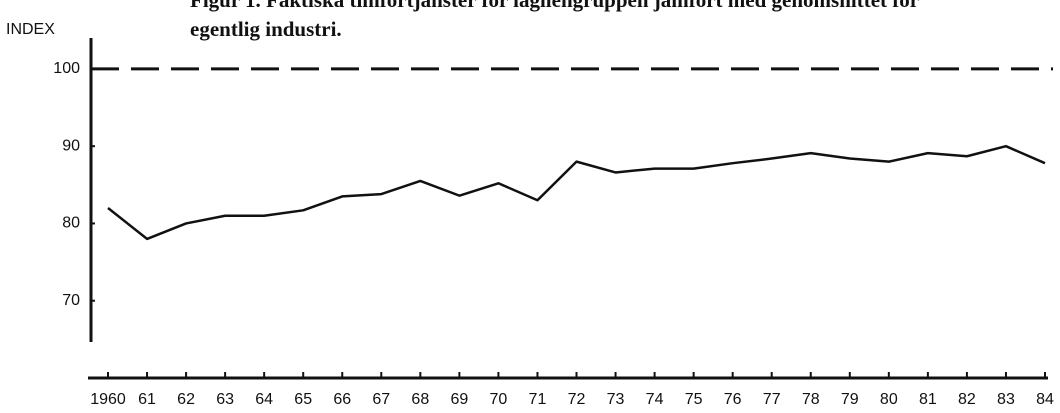 The width and height of the screenshot is (1060, 413). I want to click on x-tick-label: 66, so click(342, 399).